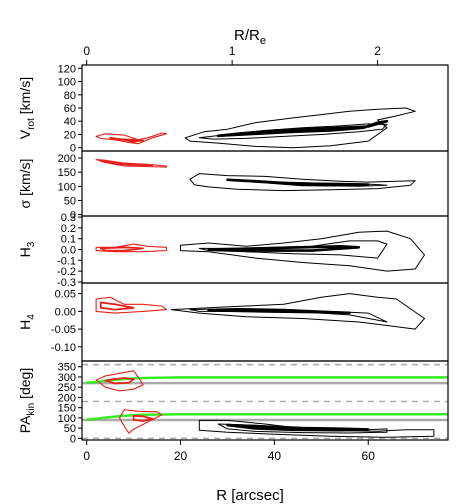  What do you see at coordinates (65, 312) in the screenshot?
I see `y-tick-label: 0.00` at bounding box center [65, 312].